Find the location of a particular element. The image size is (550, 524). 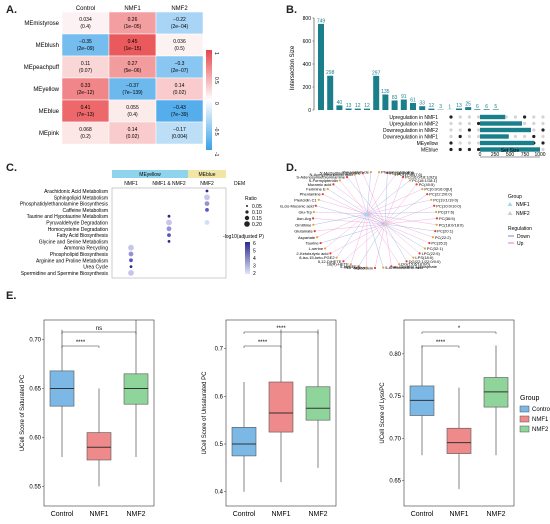

y-tick-label: 200 is located at coordinates (307, 88).